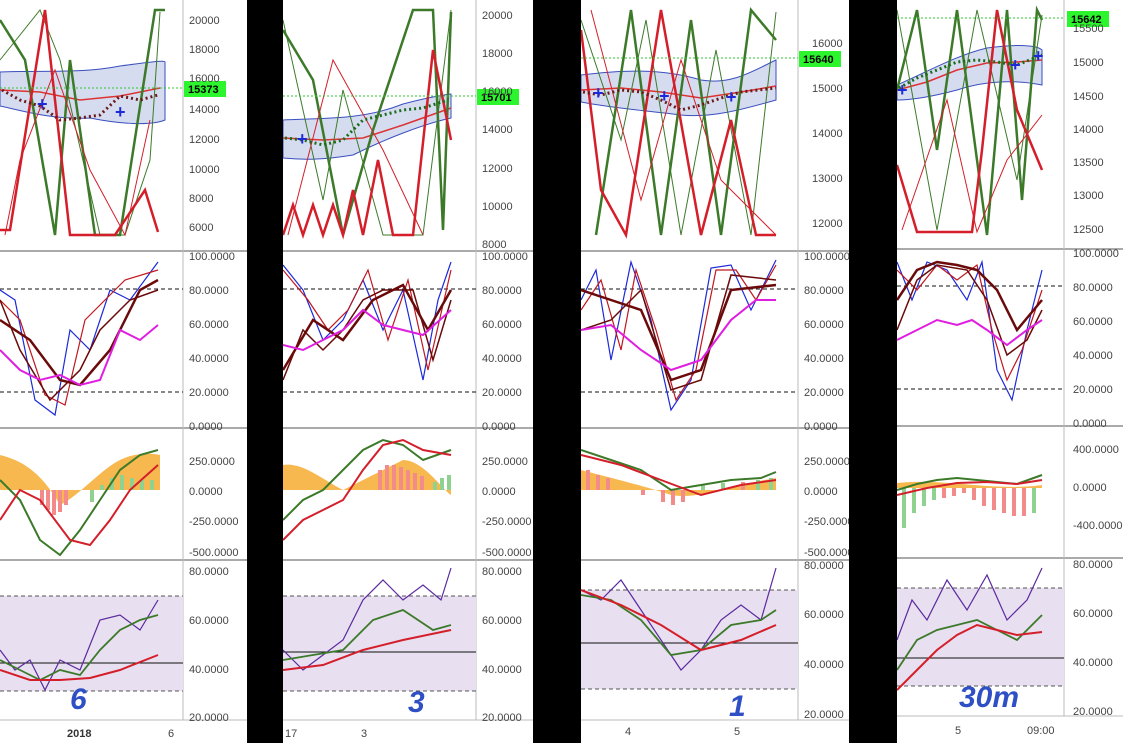  I want to click on tick-label: 400.0000, so click(1096, 450).